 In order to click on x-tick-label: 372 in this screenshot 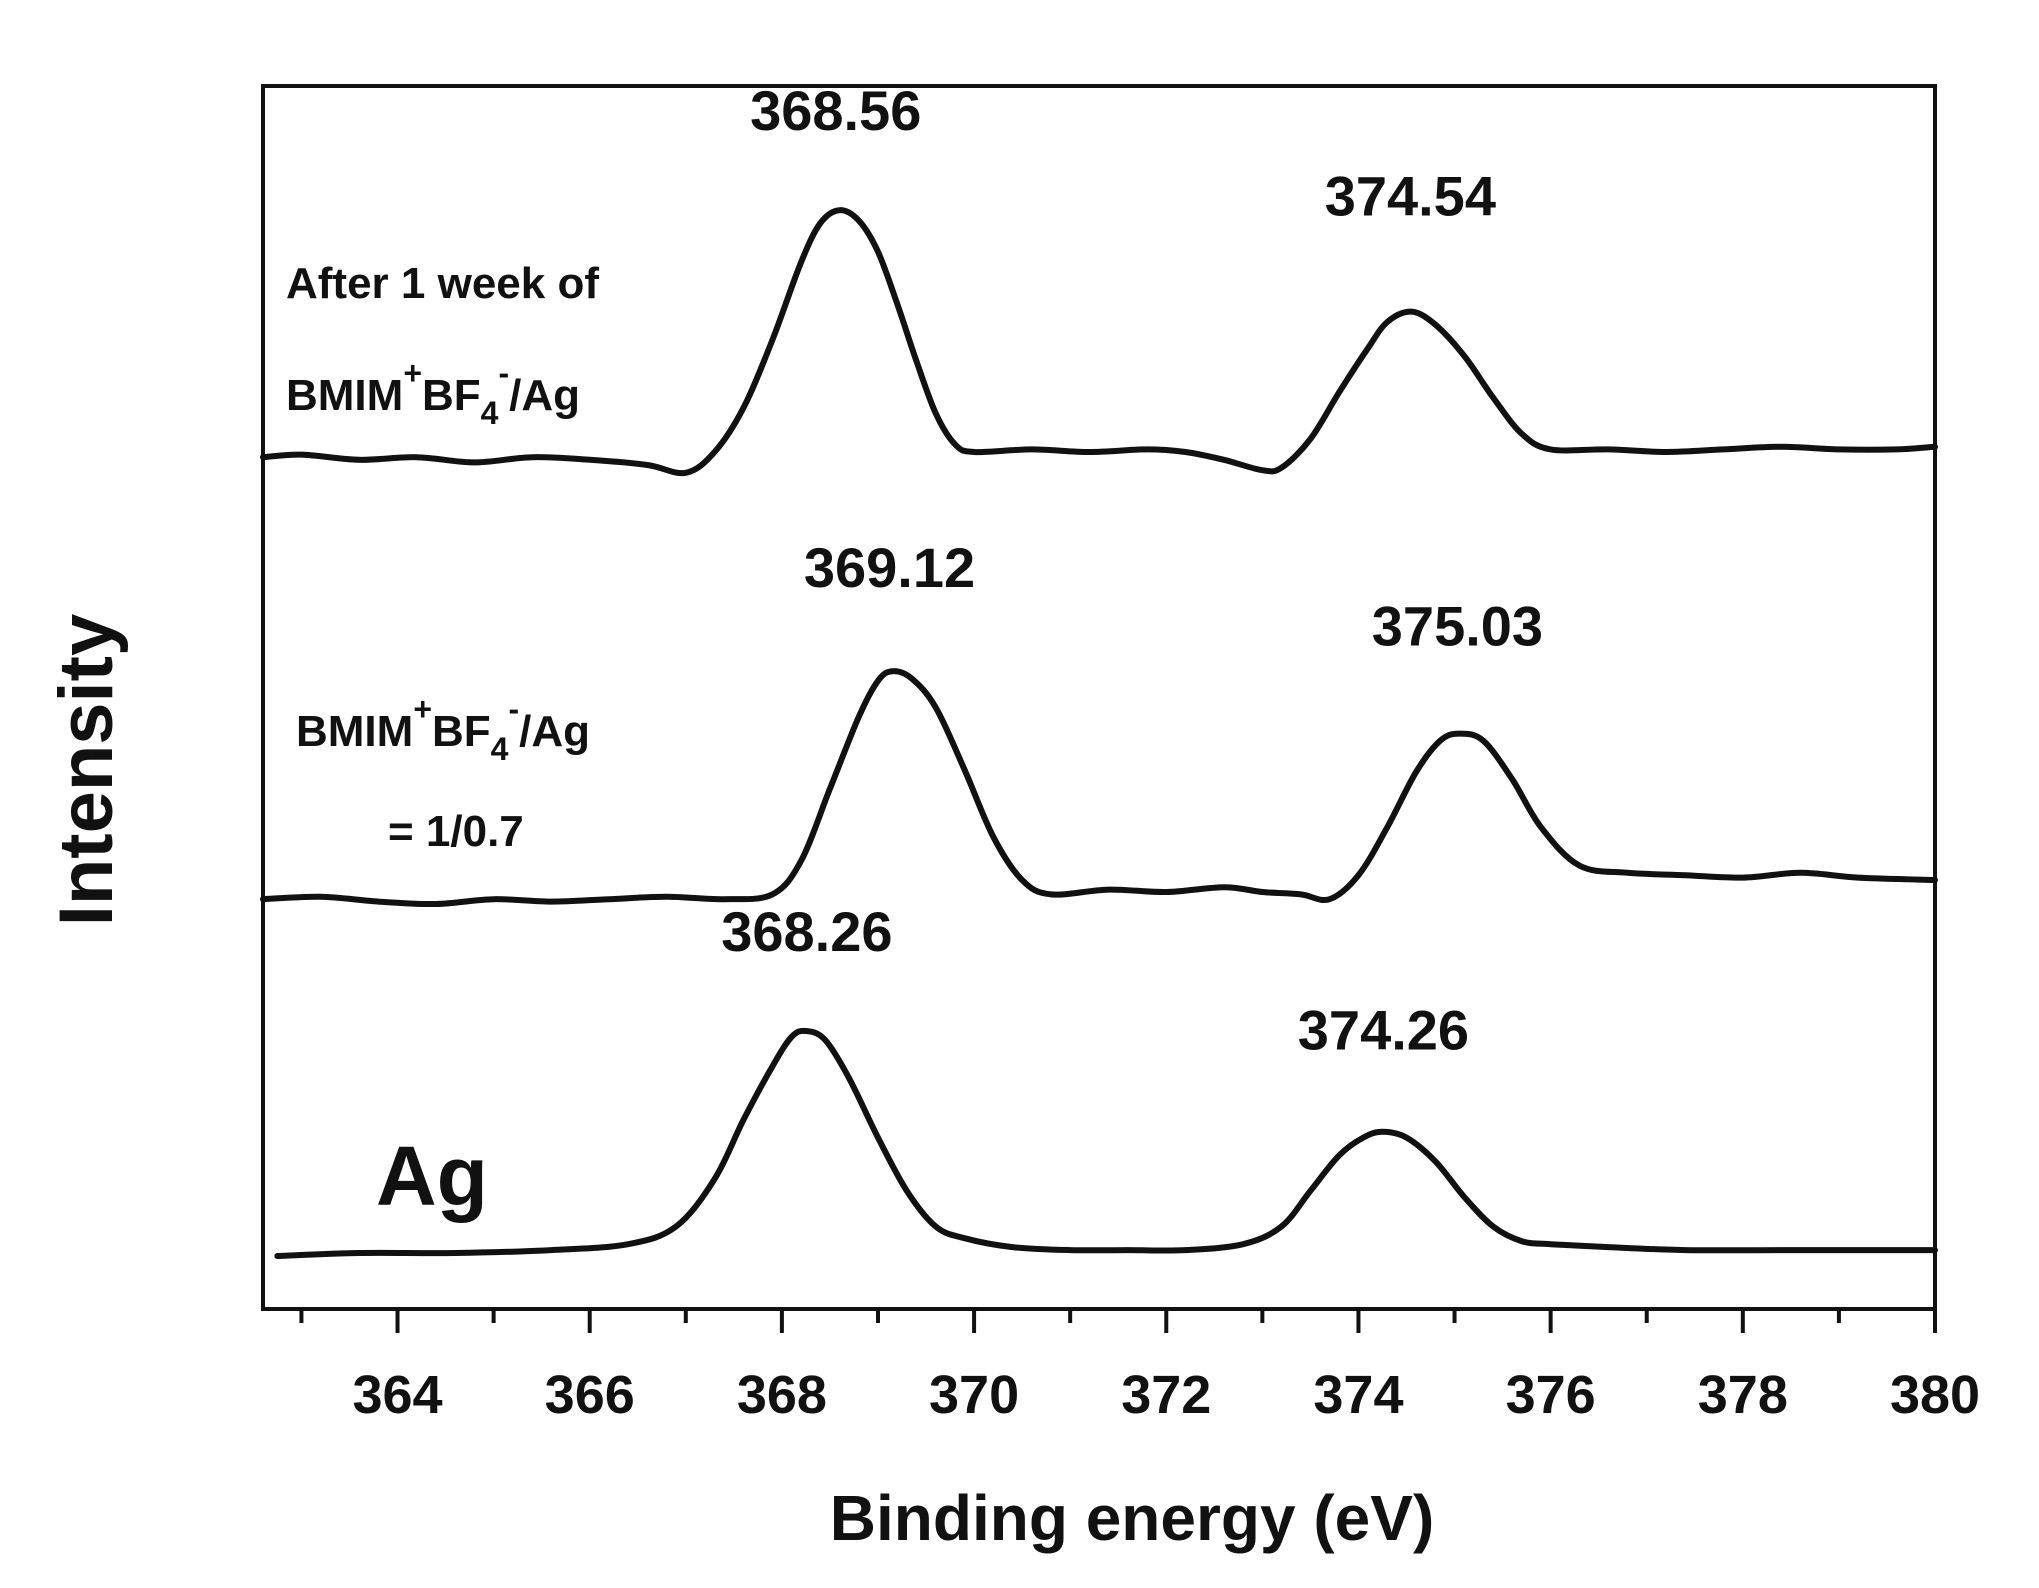, I will do `click(1166, 1395)`.